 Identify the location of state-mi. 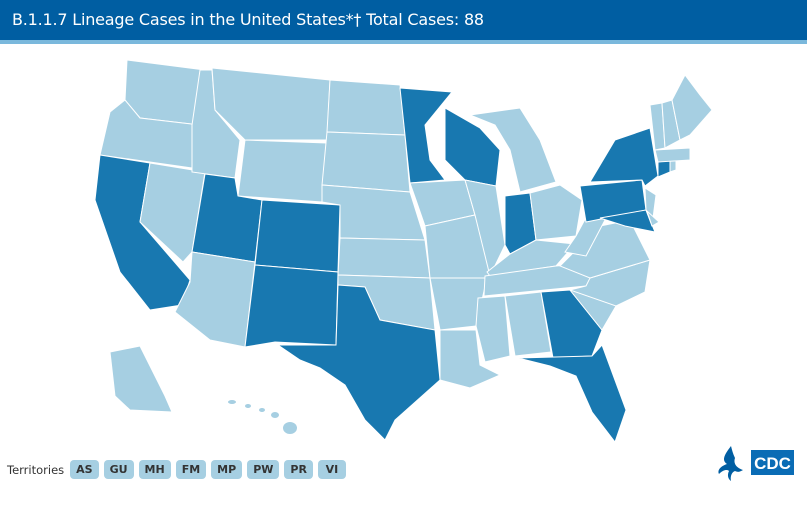
(512, 150).